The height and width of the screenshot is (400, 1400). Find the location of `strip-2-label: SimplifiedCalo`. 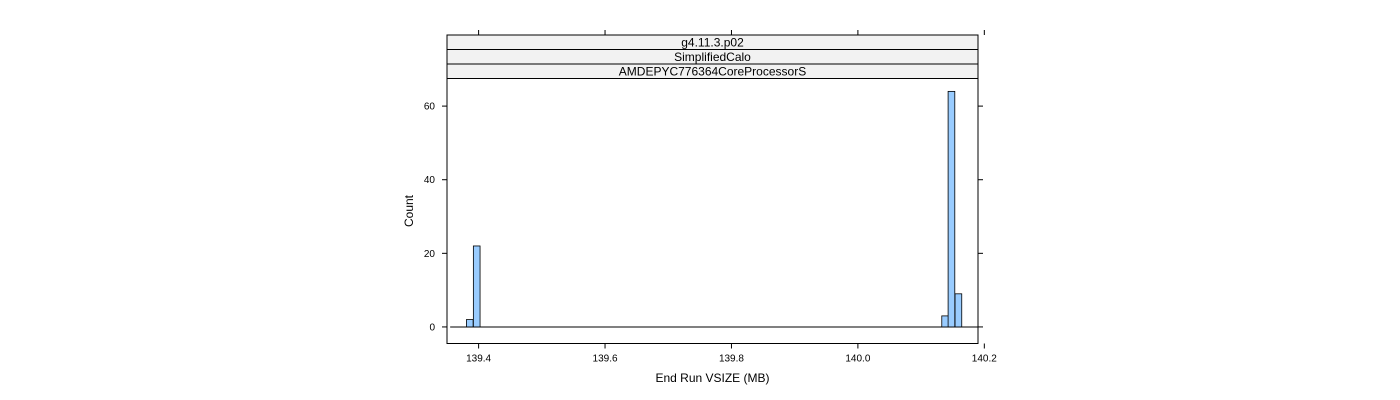

strip-2-label: SimplifiedCalo is located at coordinates (712, 57).